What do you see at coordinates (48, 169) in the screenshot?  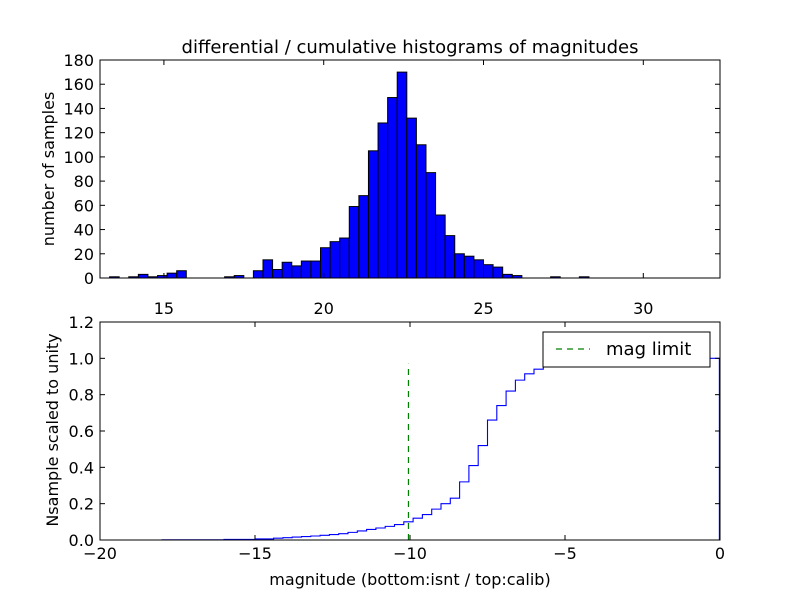 I see `top-y-axis-label: number of samples` at bounding box center [48, 169].